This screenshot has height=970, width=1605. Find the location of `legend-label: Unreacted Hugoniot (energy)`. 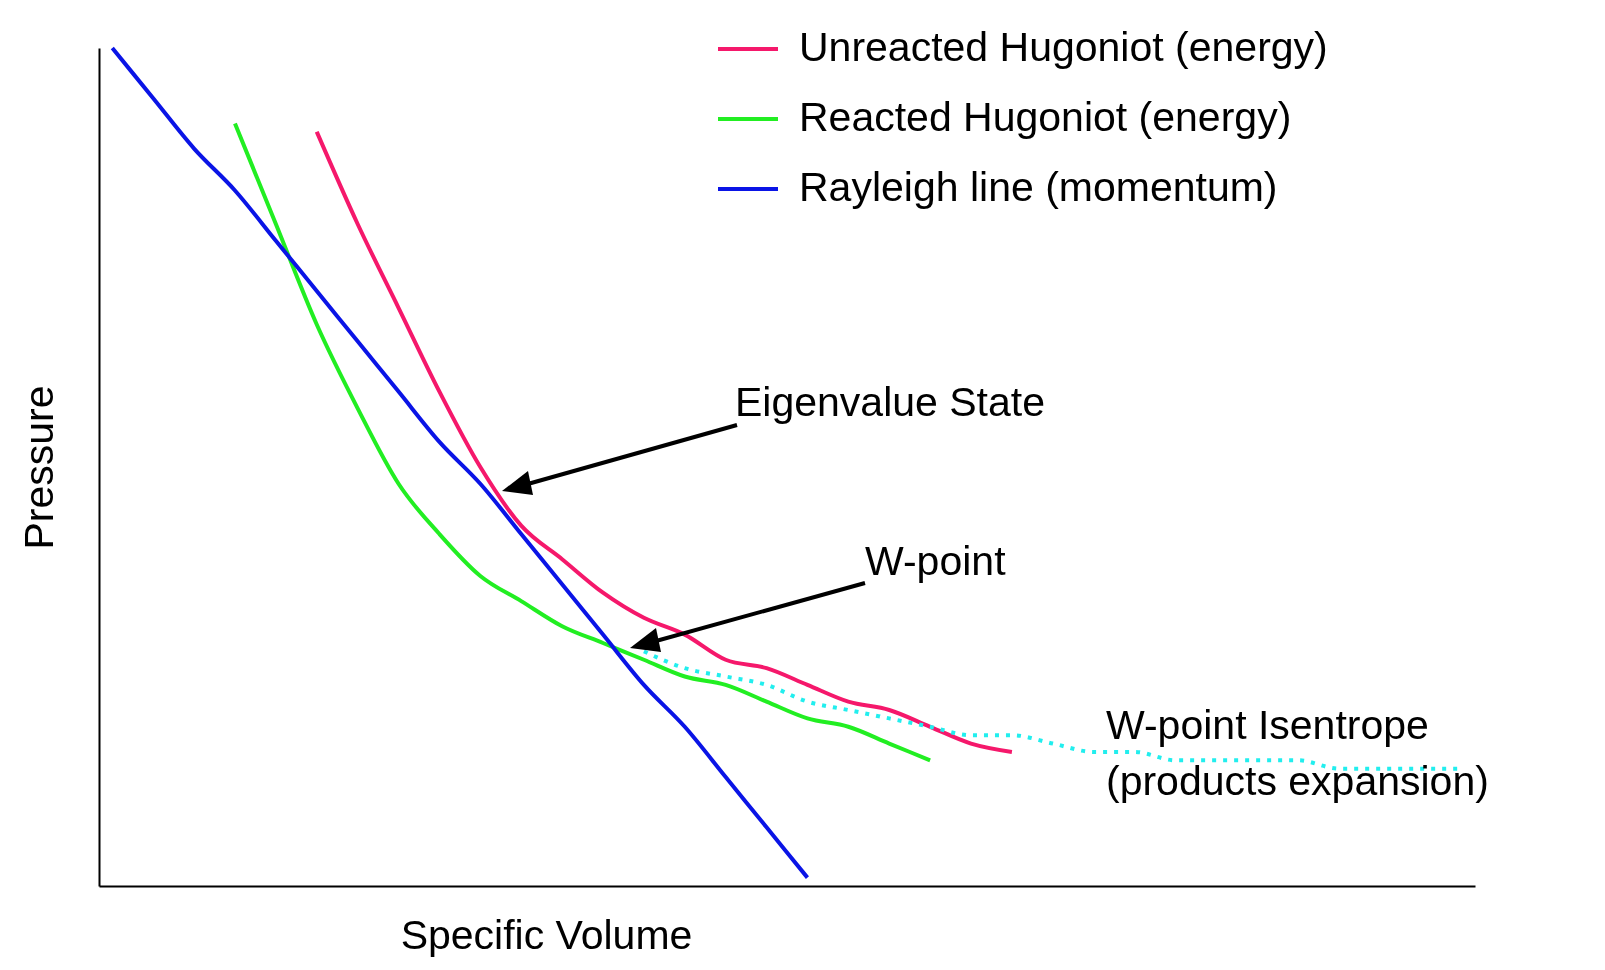

legend-label: Unreacted Hugoniot (energy) is located at coordinates (1063, 47).